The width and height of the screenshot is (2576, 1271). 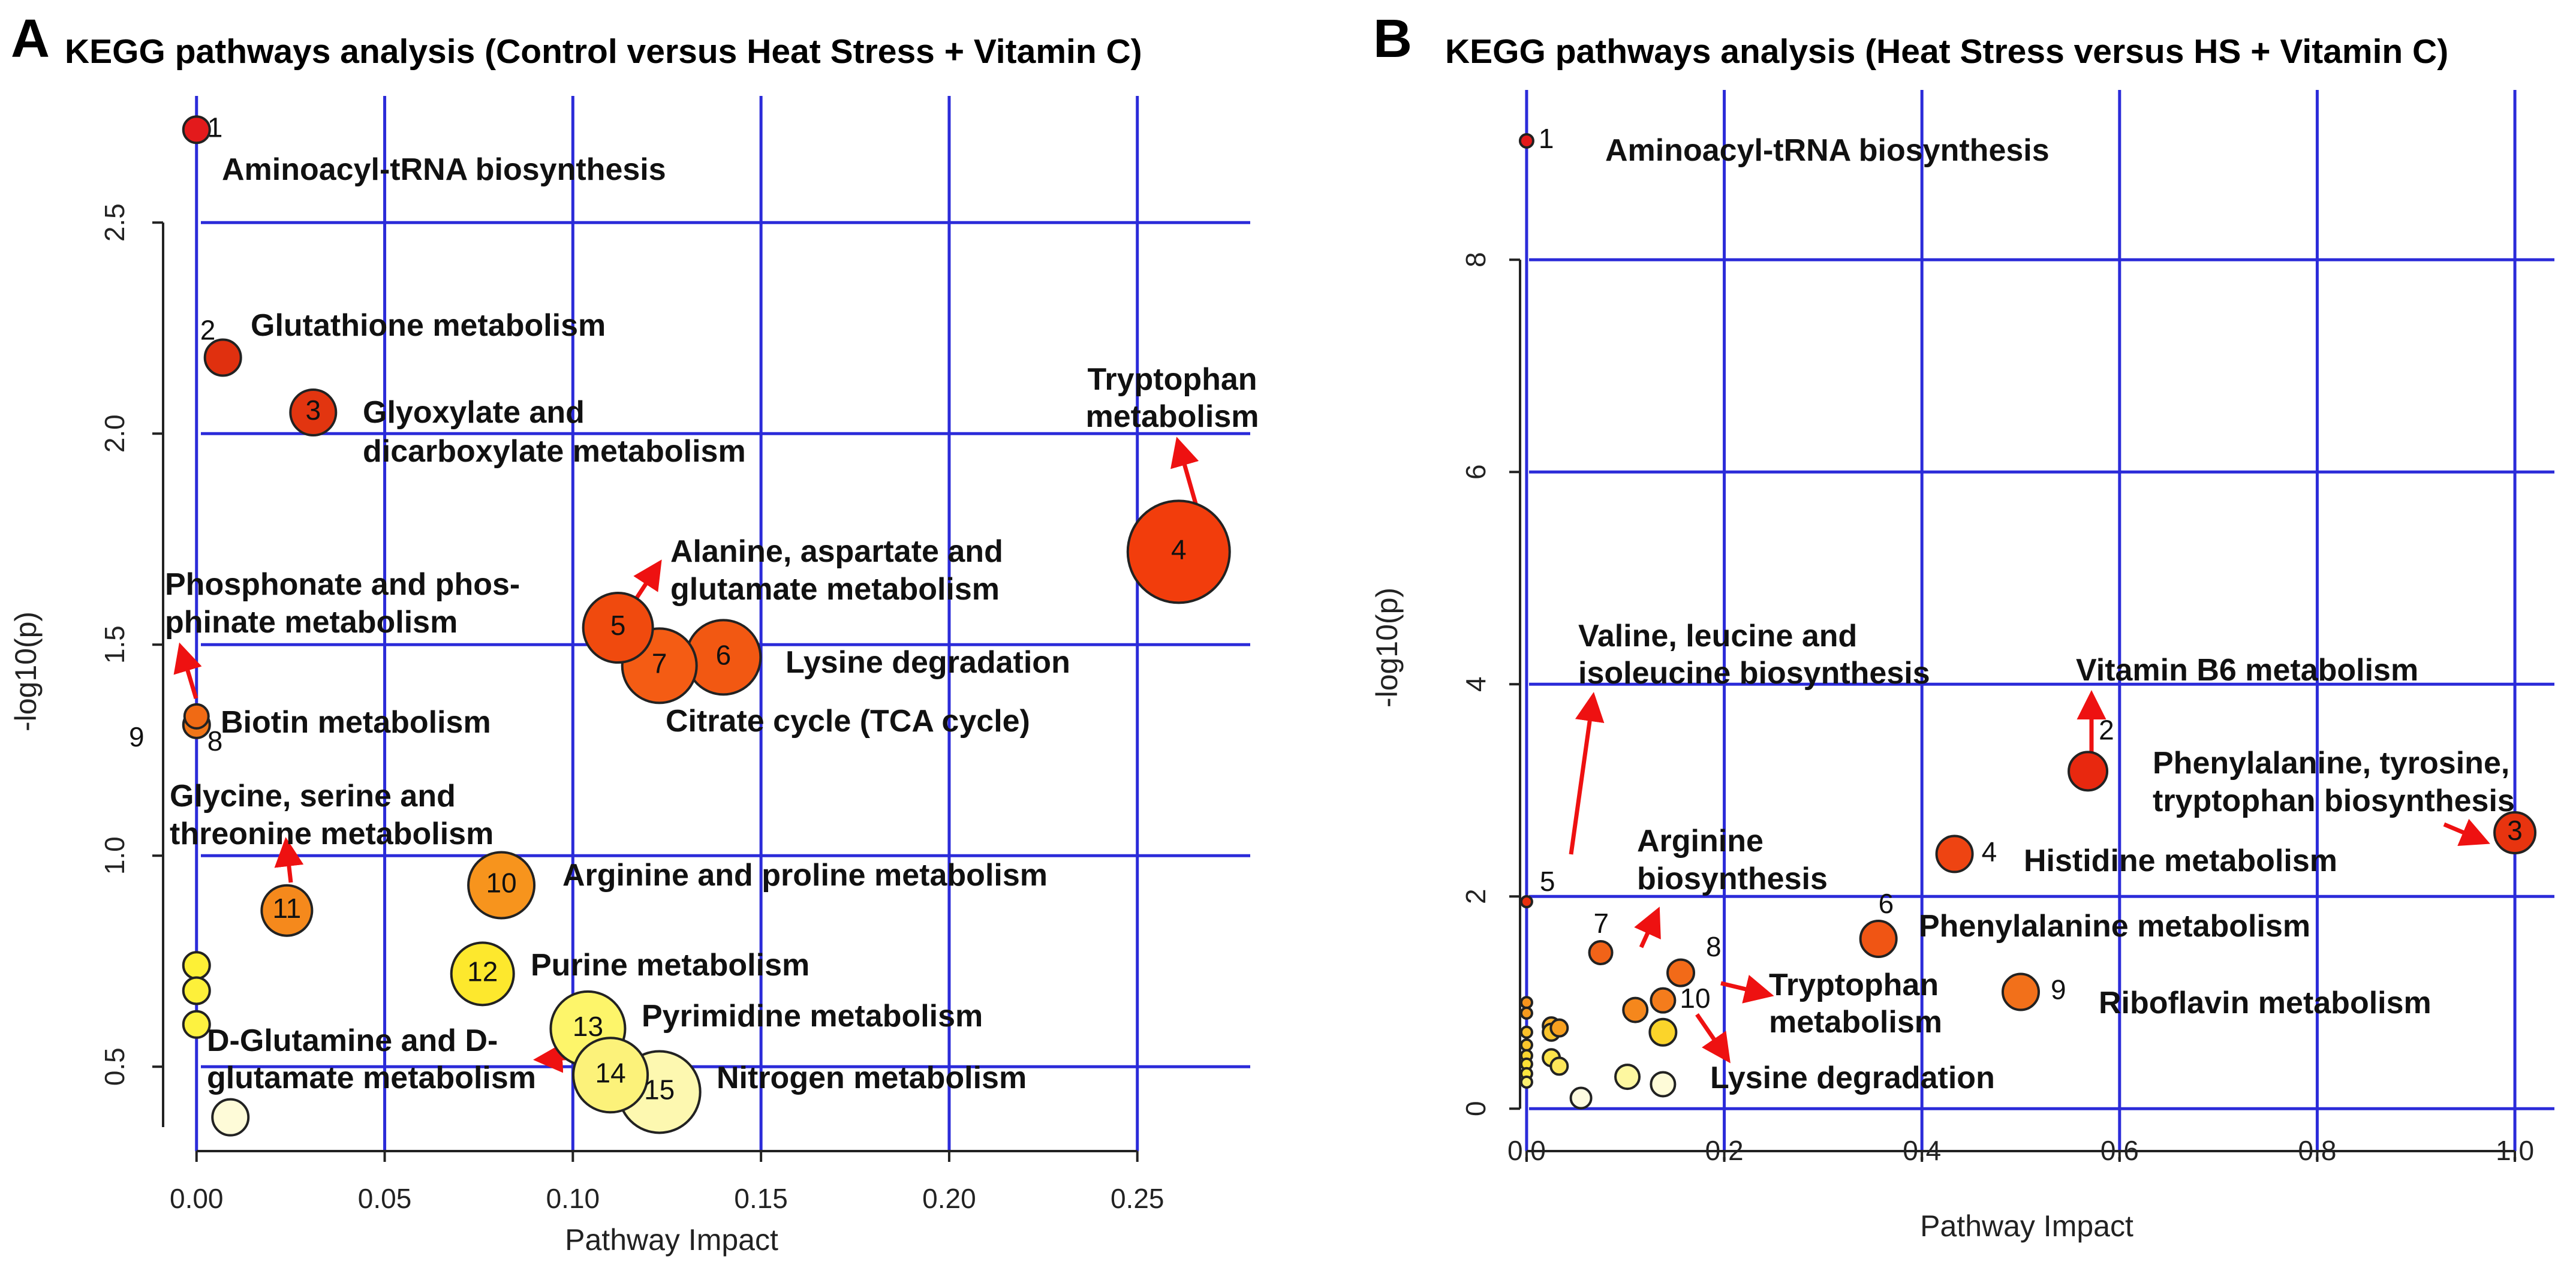 I want to click on label-glycine-1: Glycine, serine and, so click(x=313, y=796).